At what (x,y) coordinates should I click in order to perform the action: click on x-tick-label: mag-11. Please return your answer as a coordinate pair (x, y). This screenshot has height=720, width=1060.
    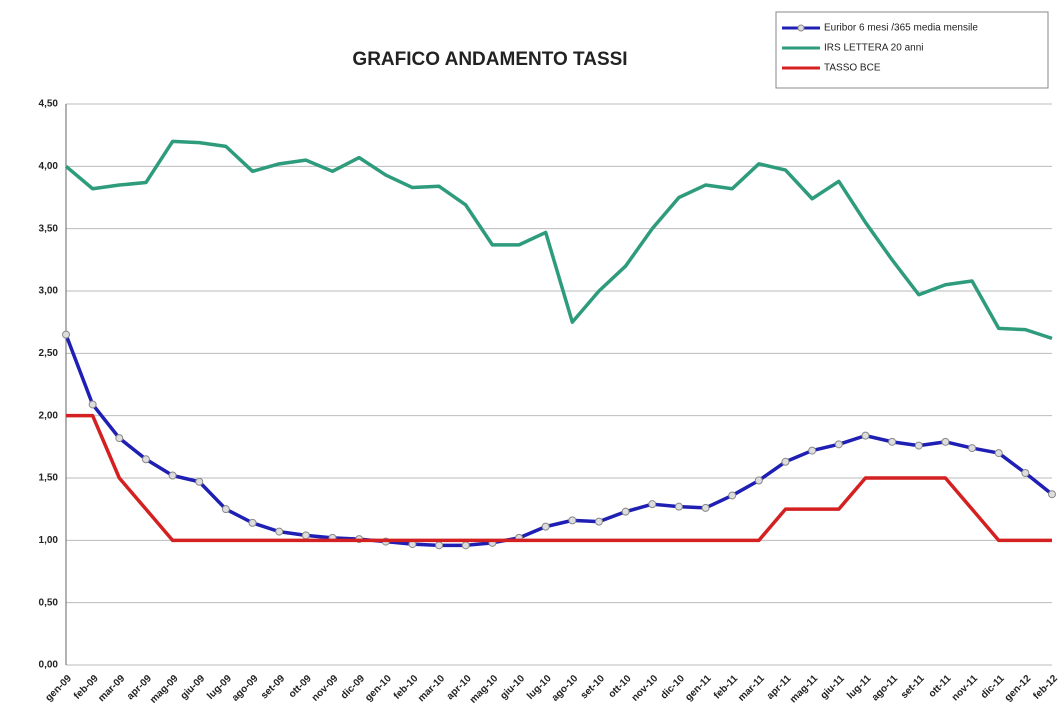
    Looking at the image, I should click on (804, 689).